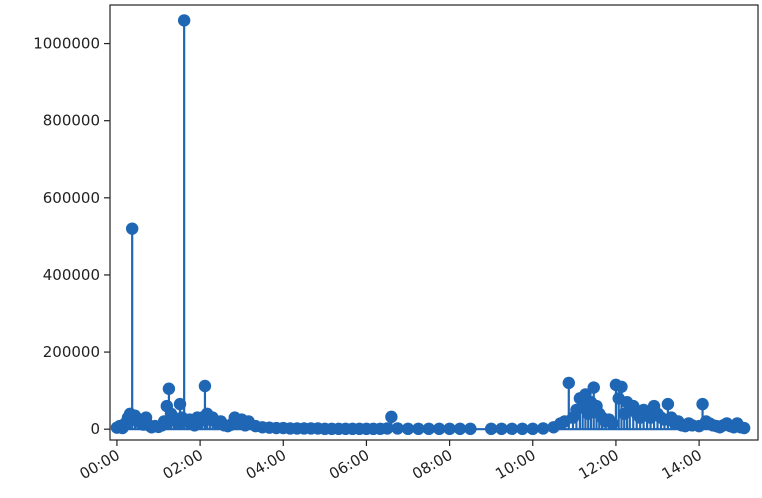 Image resolution: width=762 pixels, height=498 pixels. I want to click on x-tick-label: 04:00, so click(266, 464).